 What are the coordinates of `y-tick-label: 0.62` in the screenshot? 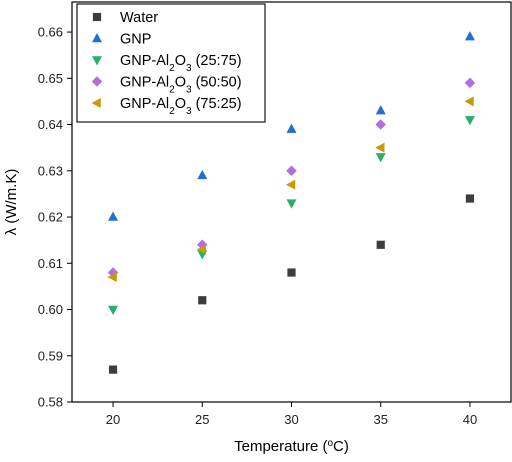 It's located at (50, 217).